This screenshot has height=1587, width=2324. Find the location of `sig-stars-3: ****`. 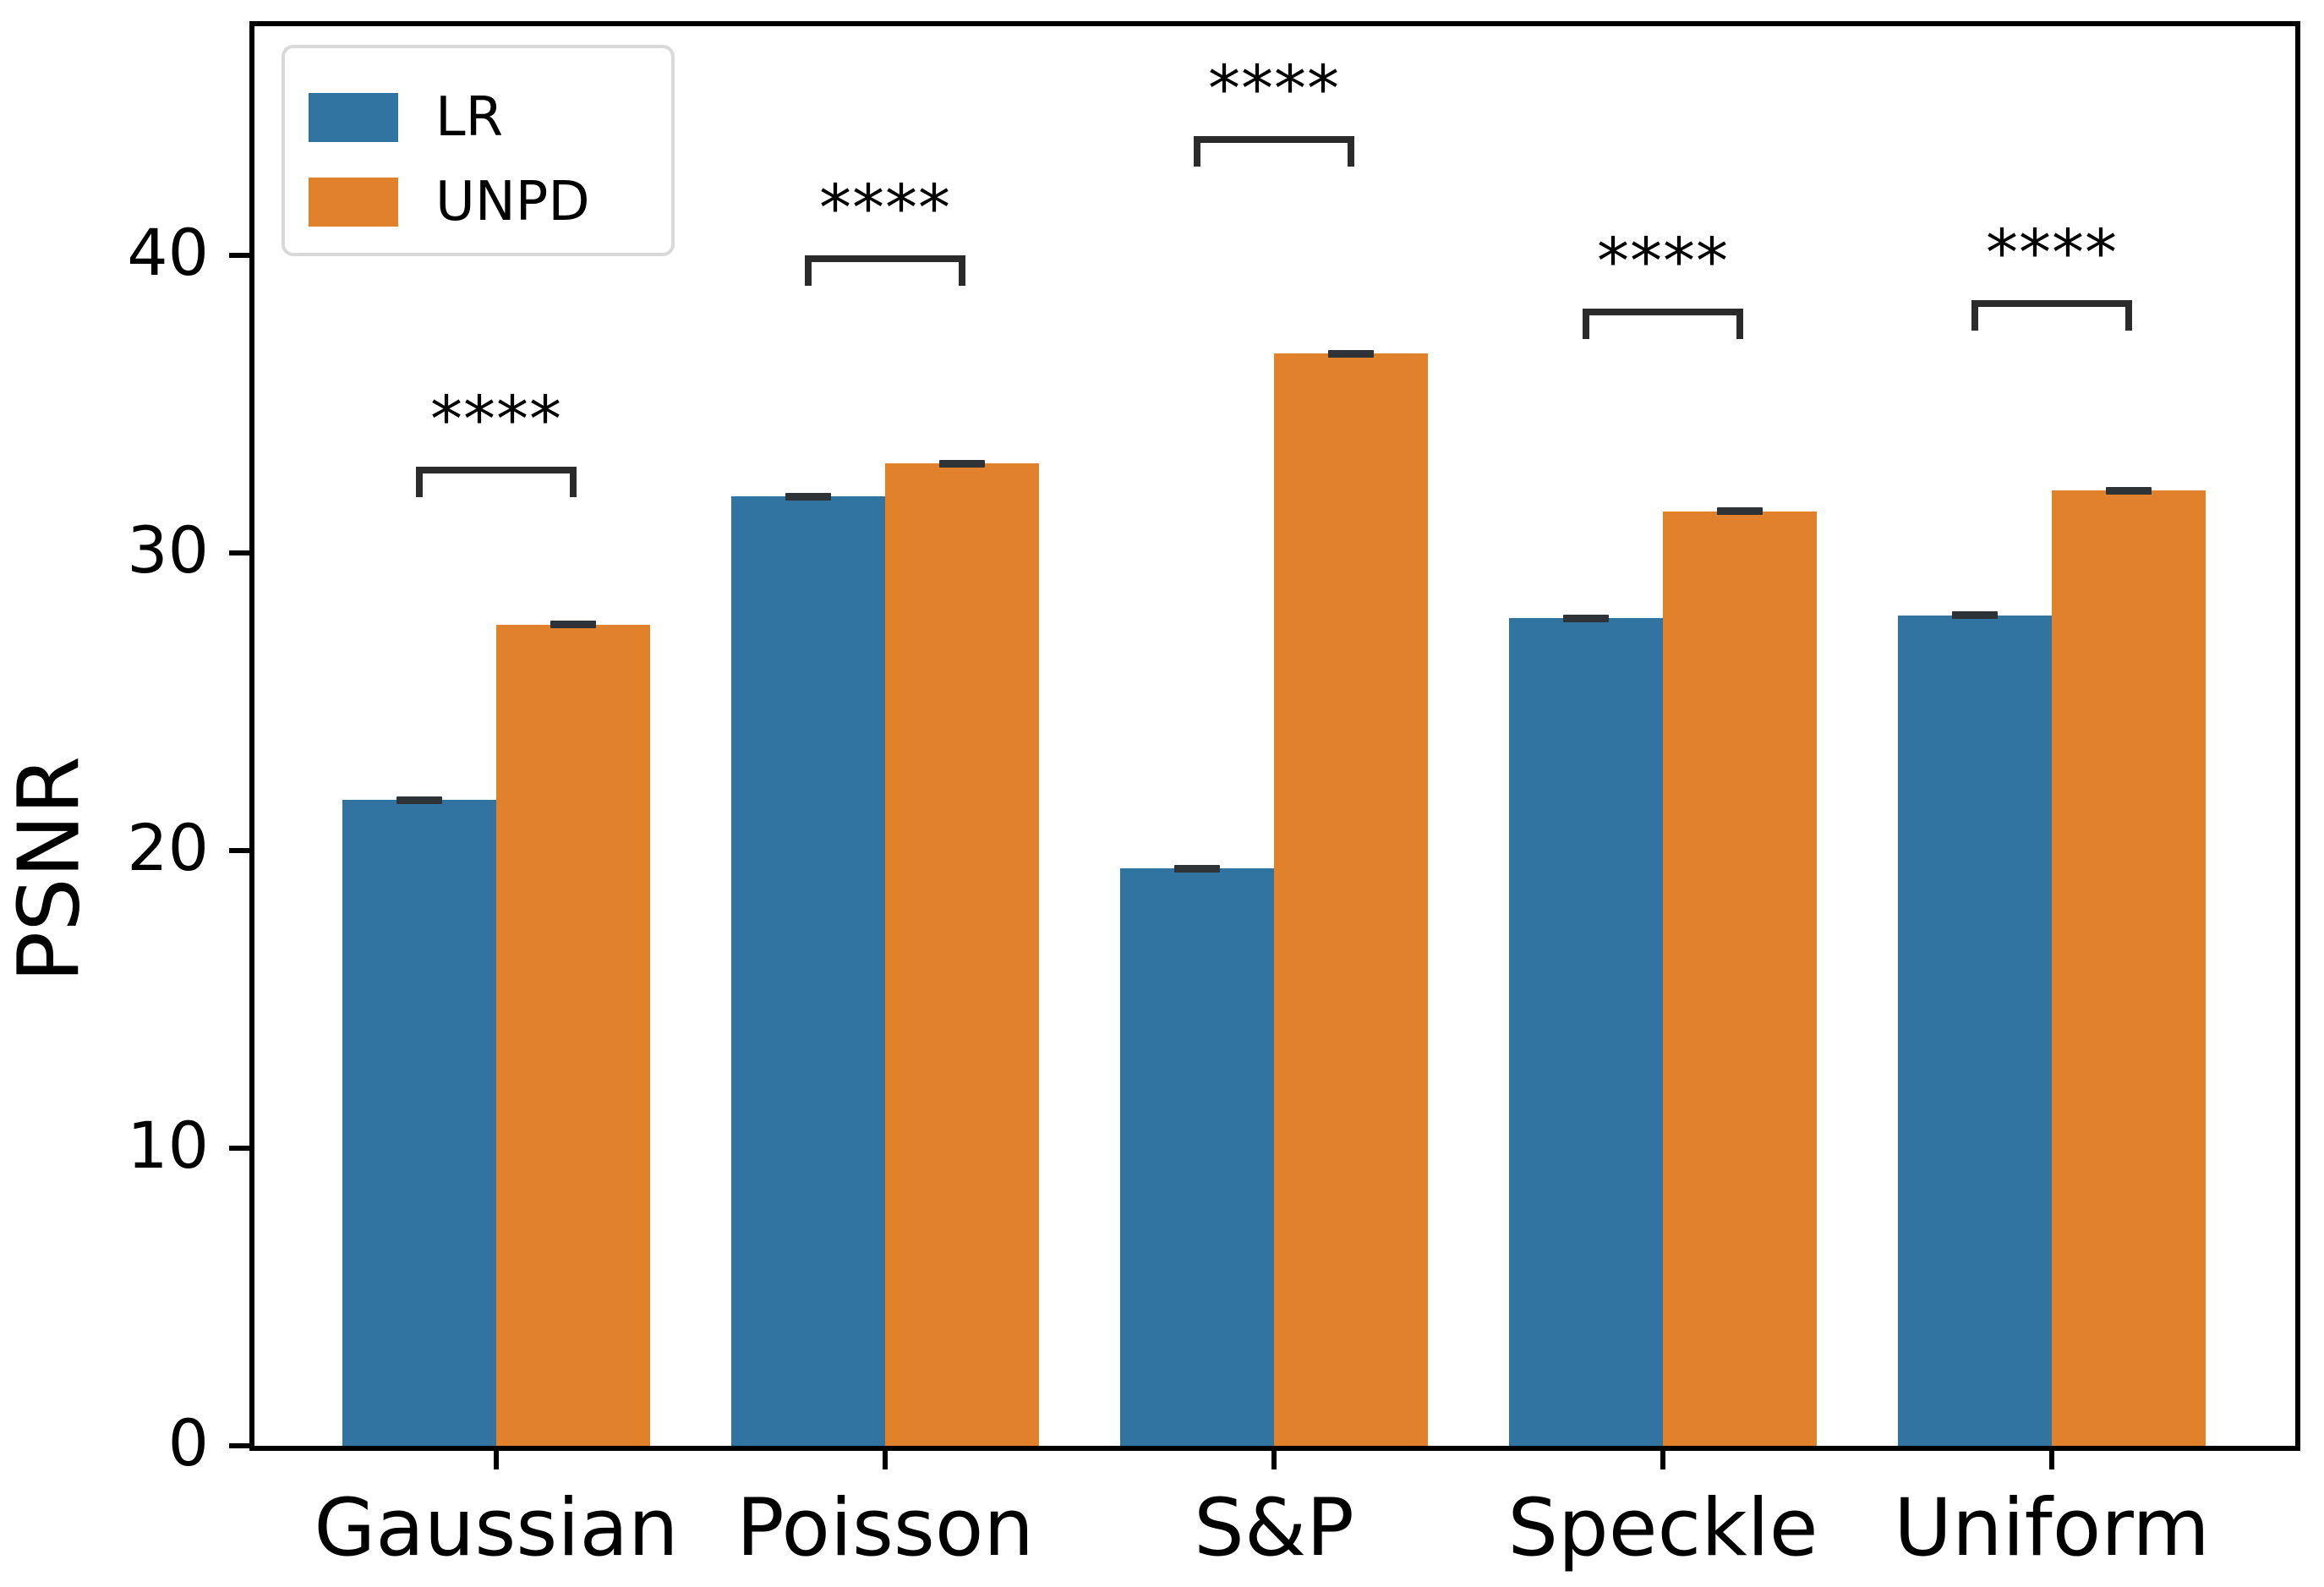

sig-stars-3: **** is located at coordinates (1663, 261).